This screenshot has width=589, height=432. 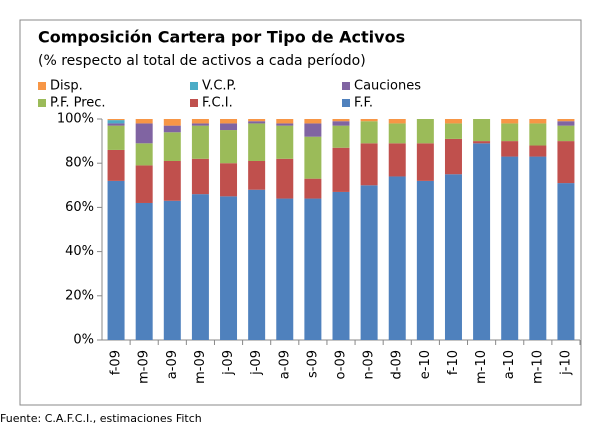 What do you see at coordinates (101, 418) in the screenshot?
I see `source-note: Fuente: C.A.F.C.I., estimaciones Fitch` at bounding box center [101, 418].